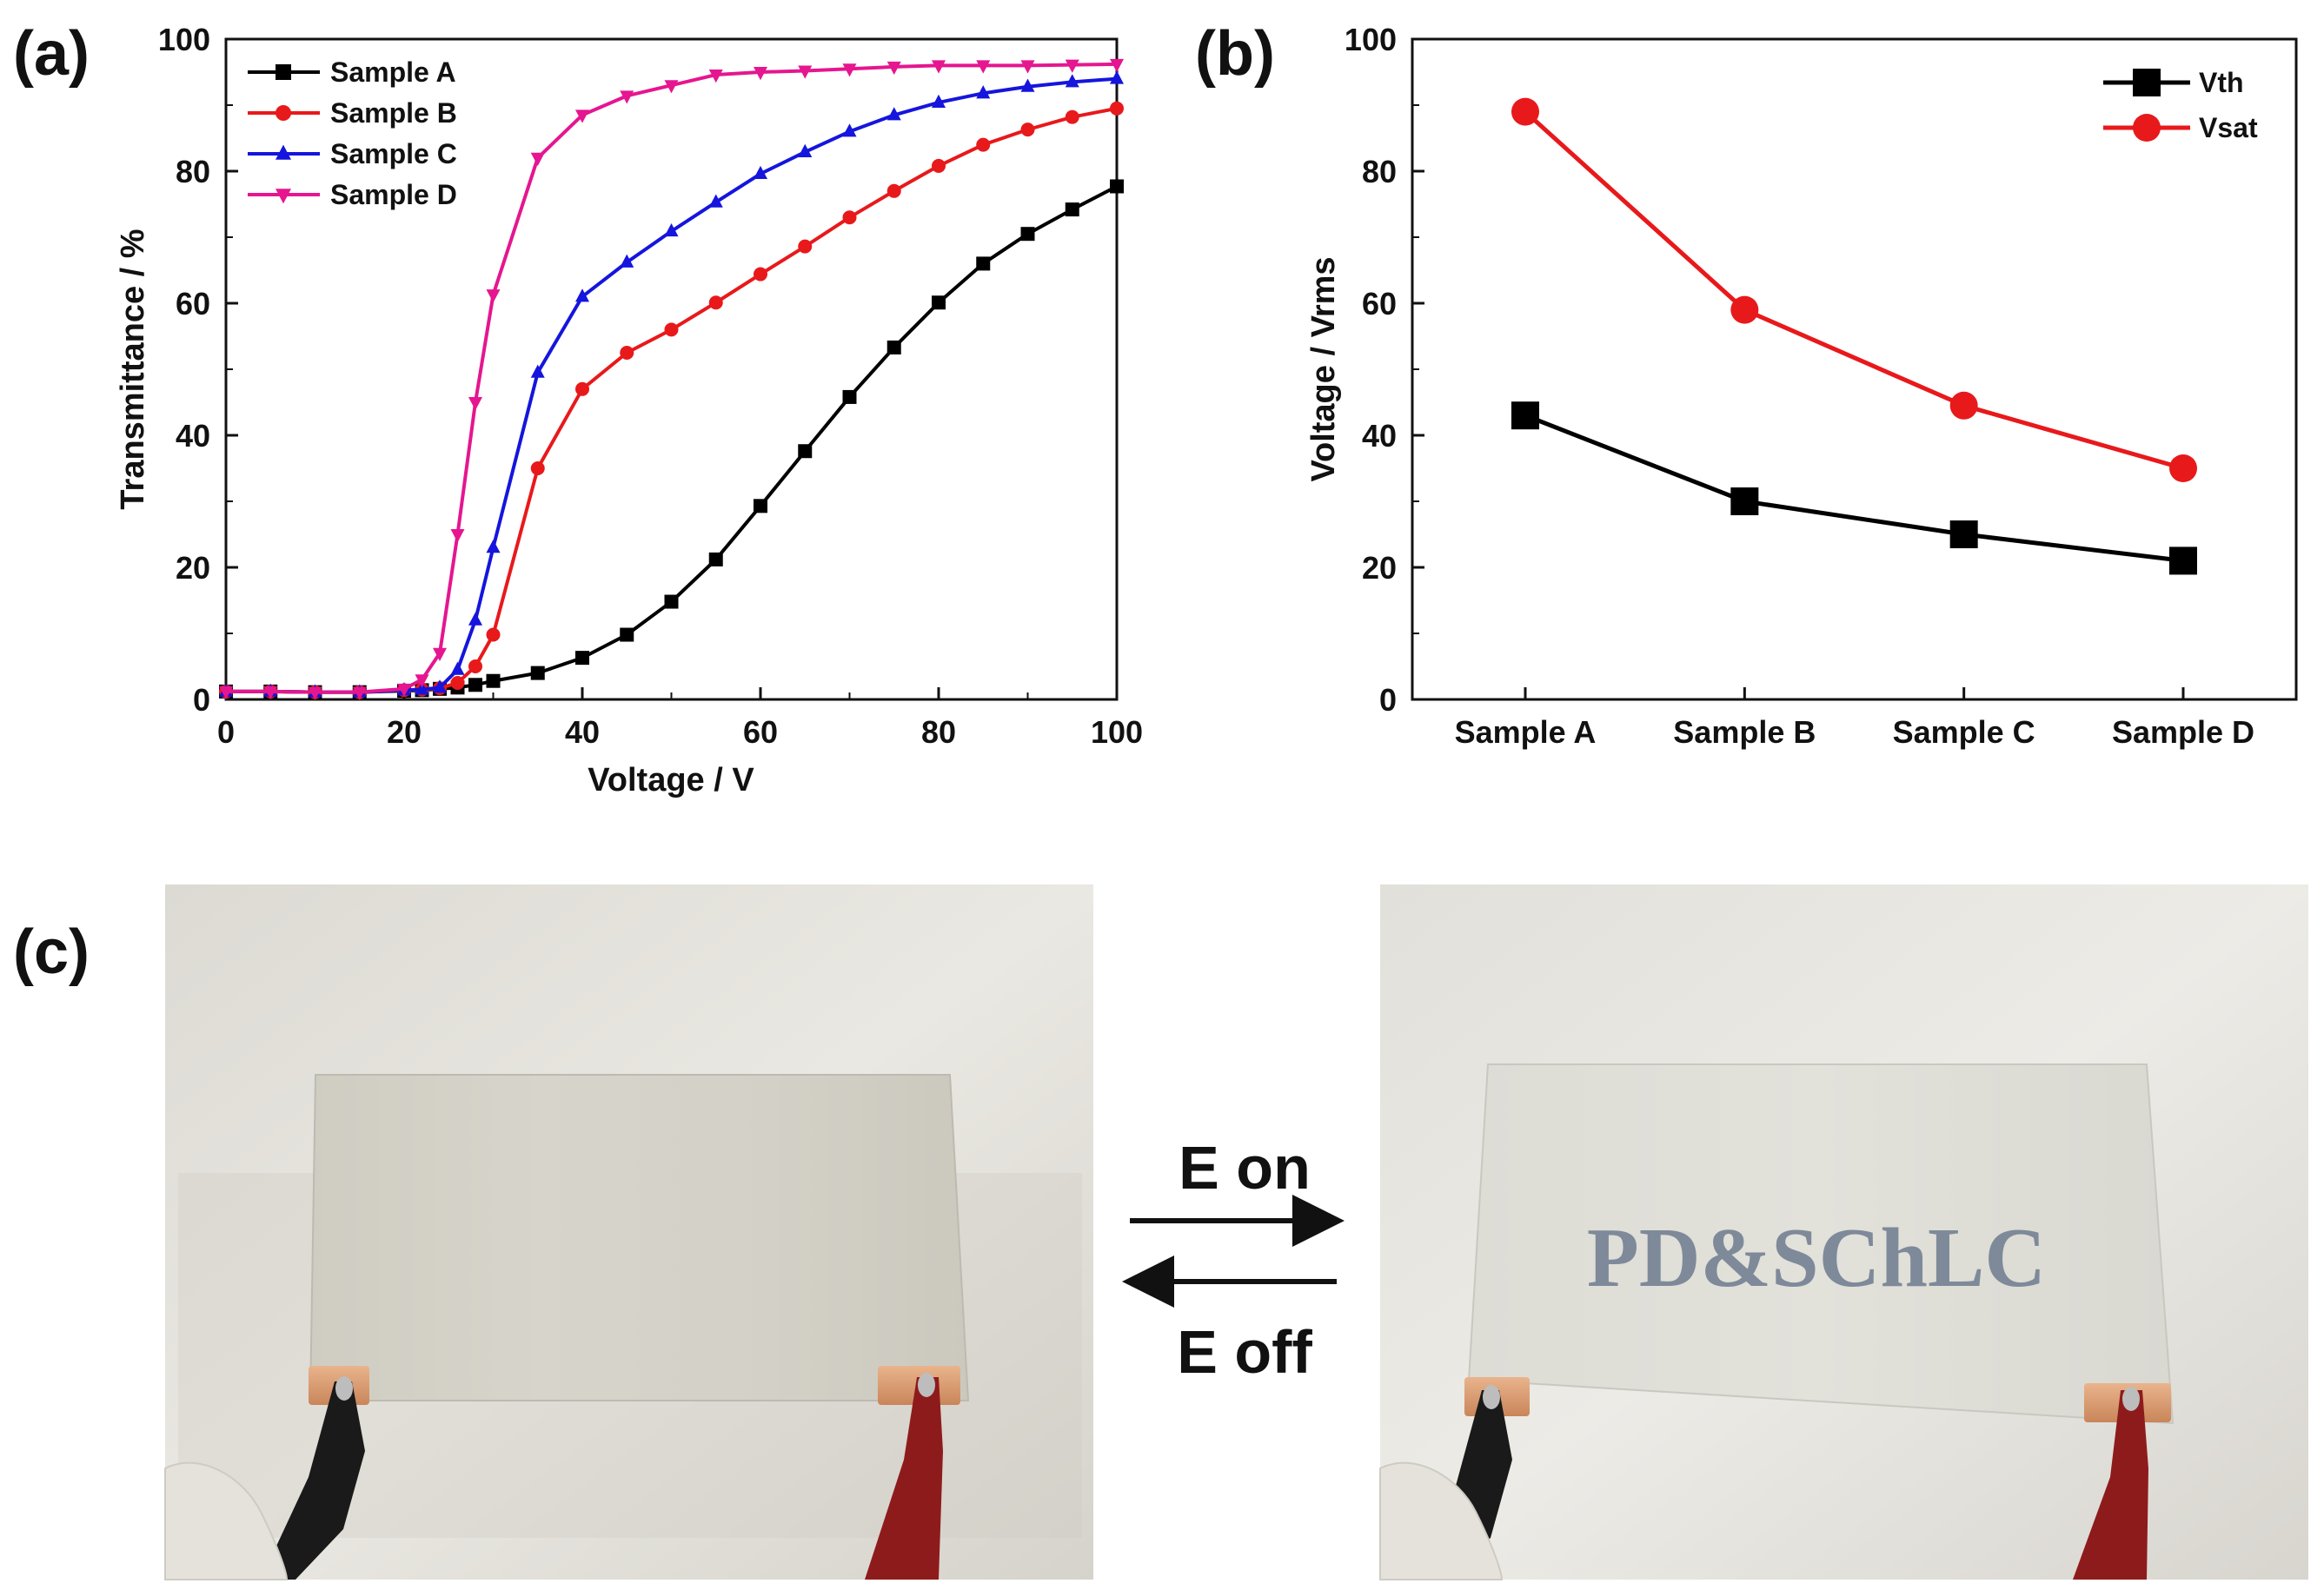 The image size is (2324, 1590). What do you see at coordinates (184, 39) in the screenshot?
I see `y-tick-label: 100` at bounding box center [184, 39].